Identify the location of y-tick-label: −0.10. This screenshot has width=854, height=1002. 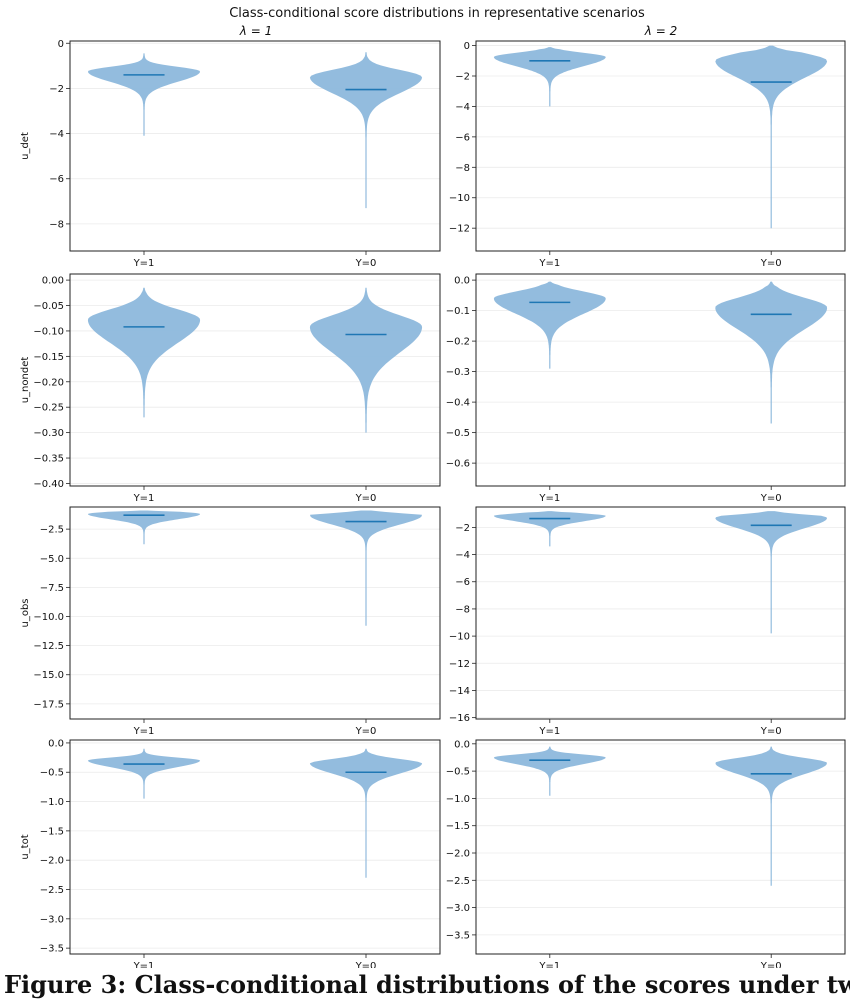
(48, 331).